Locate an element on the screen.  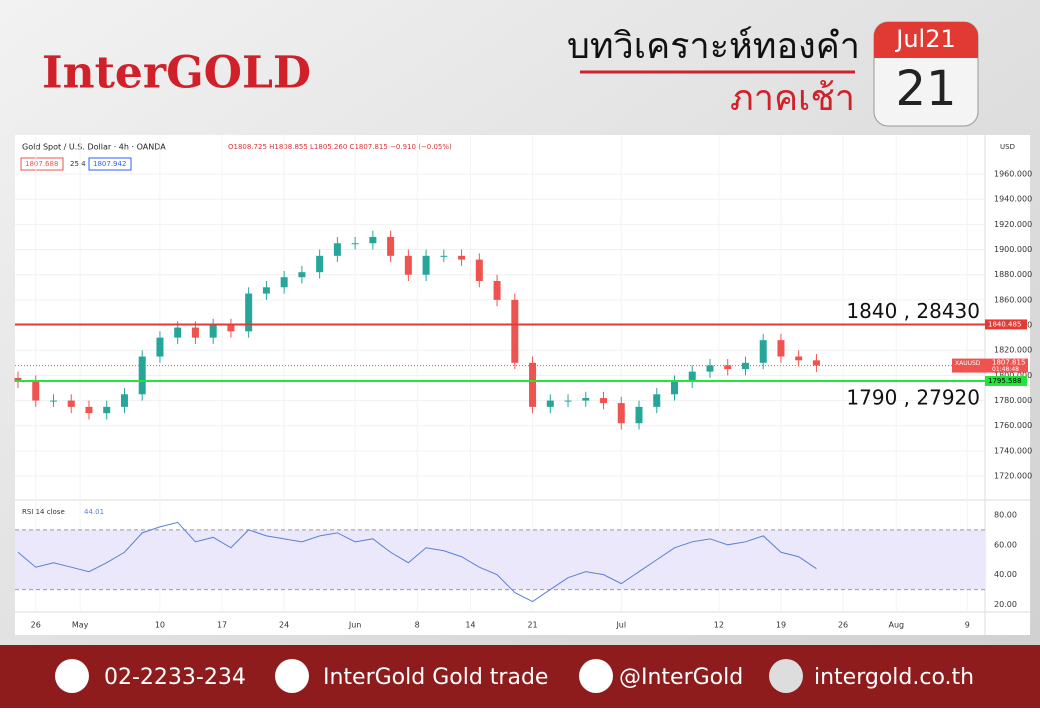
x-tick-label: Jun is located at coordinates (355, 625).